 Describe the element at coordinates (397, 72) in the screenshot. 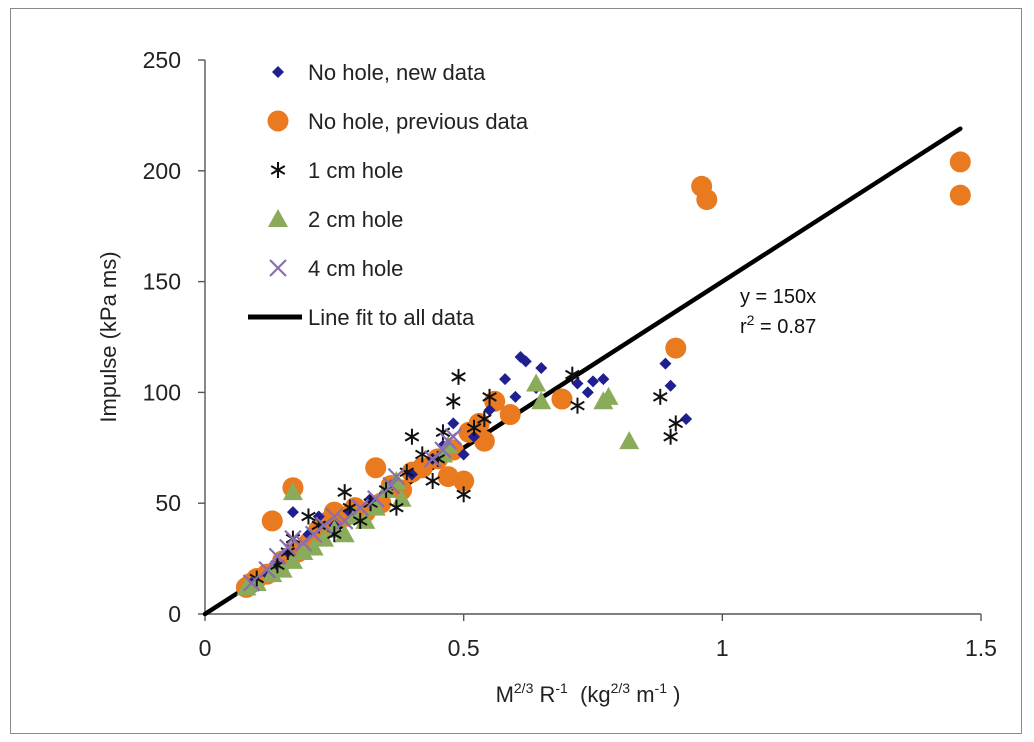

I see `legend-label: No hole, new data` at that location.